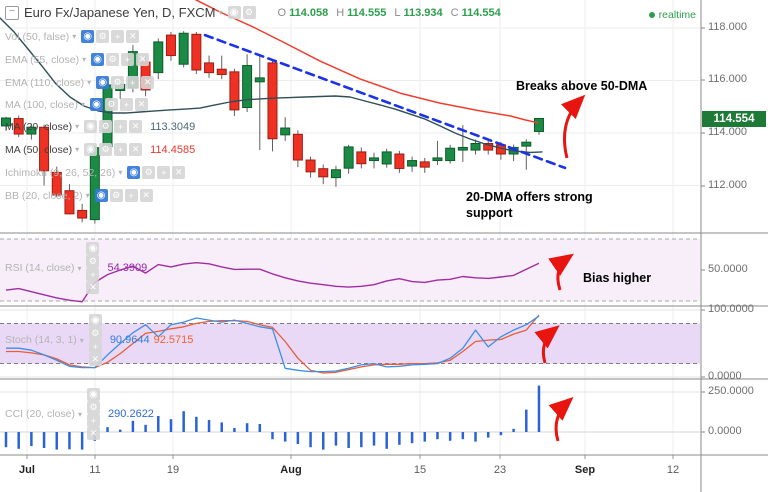  What do you see at coordinates (127, 268) in the screenshot?
I see `rsi-value: 54.3909` at bounding box center [127, 268].